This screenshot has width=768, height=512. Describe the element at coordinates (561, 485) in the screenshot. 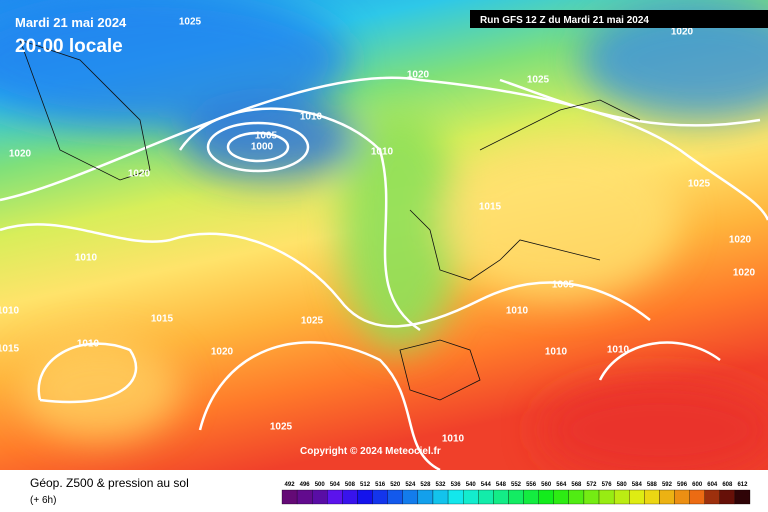

I see `scale-label: 564` at that location.